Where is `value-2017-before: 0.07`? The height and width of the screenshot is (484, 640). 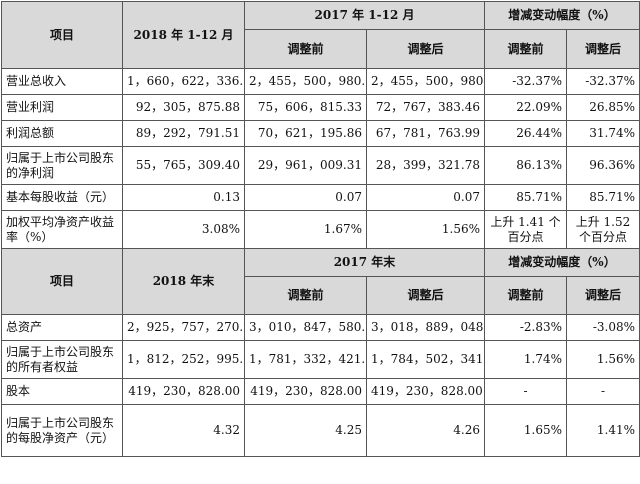 value-2017-before: 0.07 is located at coordinates (305, 197).